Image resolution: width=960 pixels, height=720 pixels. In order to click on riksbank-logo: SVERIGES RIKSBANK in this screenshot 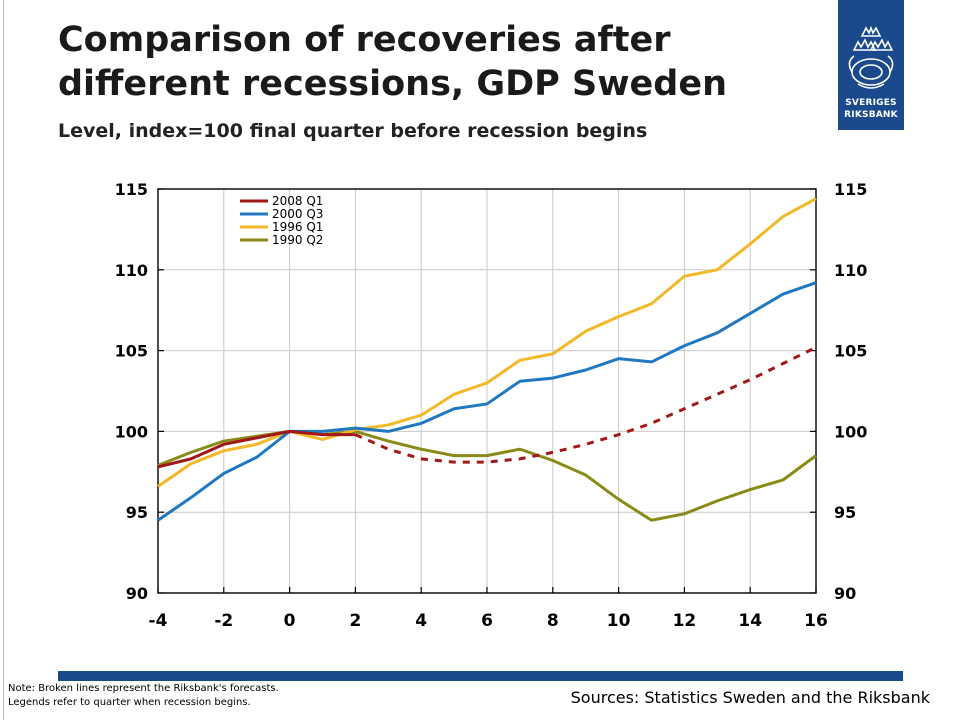, I will do `click(871, 65)`.